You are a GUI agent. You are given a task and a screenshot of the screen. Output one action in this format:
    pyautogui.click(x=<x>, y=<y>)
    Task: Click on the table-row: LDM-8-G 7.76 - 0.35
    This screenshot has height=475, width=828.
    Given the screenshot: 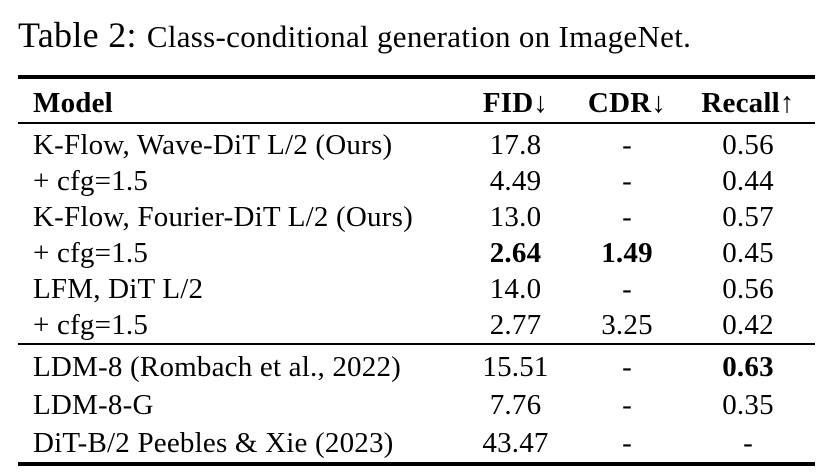 What is the action you would take?
    pyautogui.click(x=416, y=405)
    